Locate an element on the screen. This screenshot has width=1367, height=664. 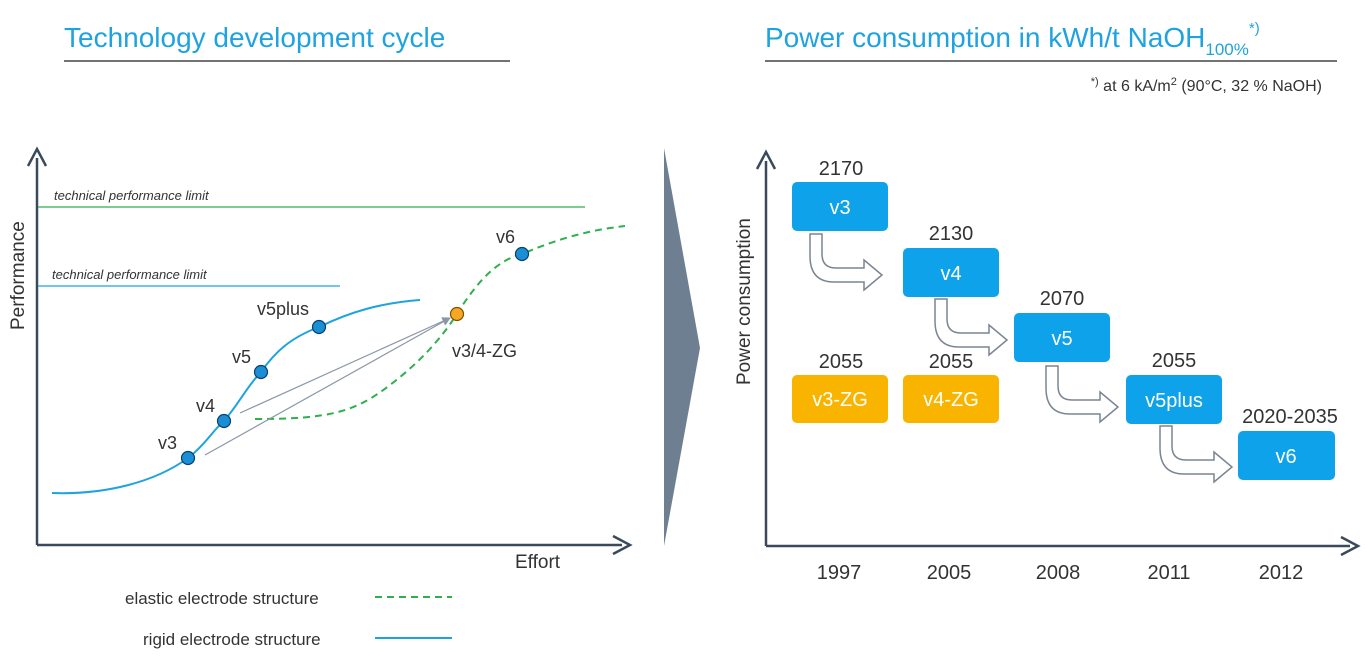
box-v5-rect is located at coordinates (1062, 337).